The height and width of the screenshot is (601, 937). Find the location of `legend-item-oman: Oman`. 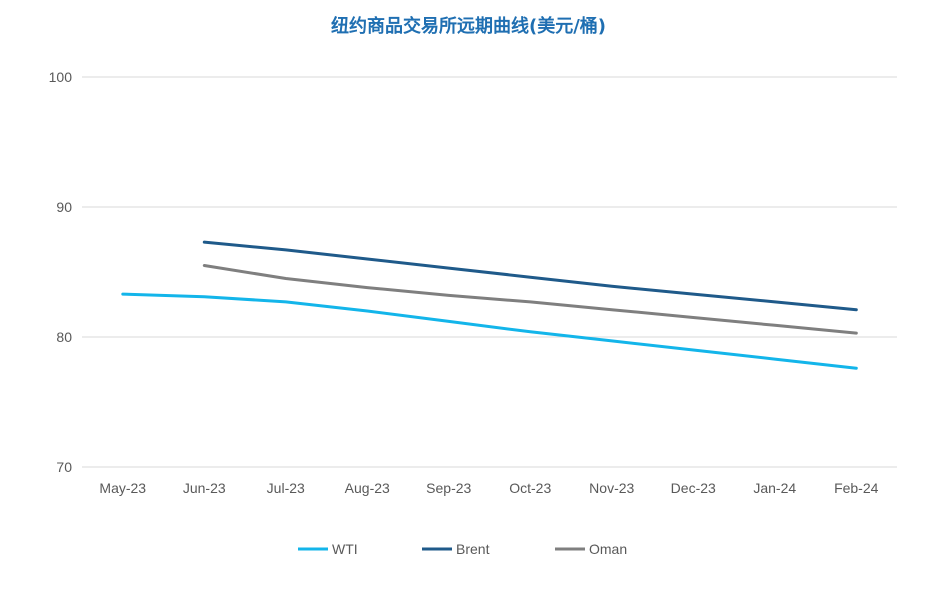

legend-item-oman: Oman is located at coordinates (591, 549).